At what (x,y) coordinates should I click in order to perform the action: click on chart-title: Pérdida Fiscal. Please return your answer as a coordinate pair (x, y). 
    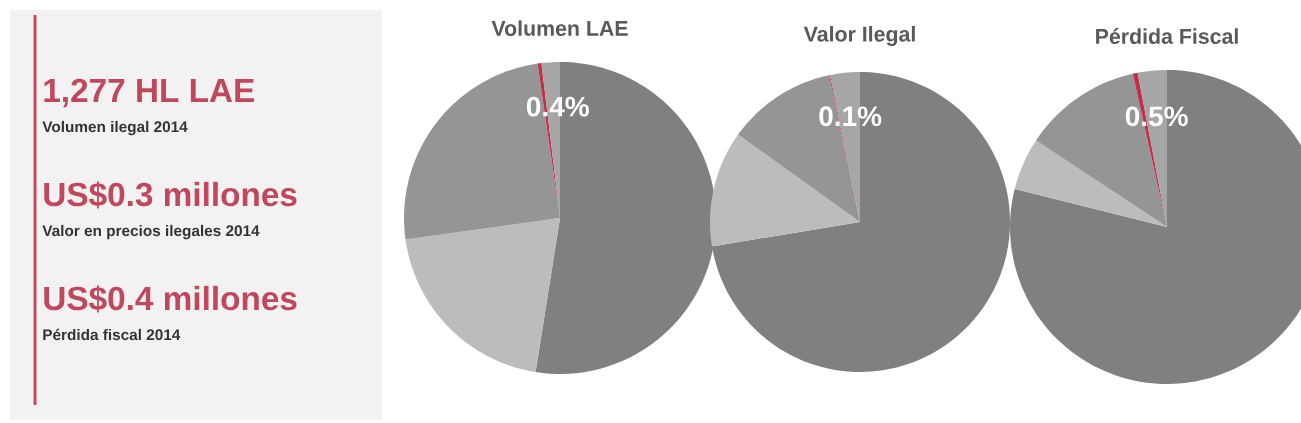
    Looking at the image, I should click on (1167, 36).